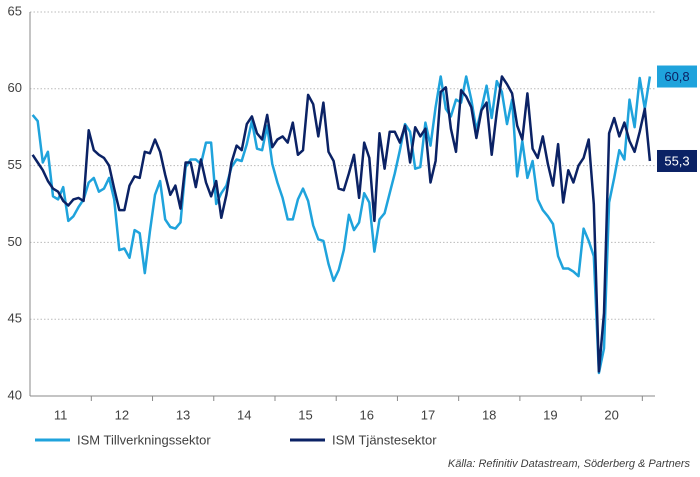 The height and width of the screenshot is (477, 700). I want to click on end-label: 60,8, so click(676, 76).